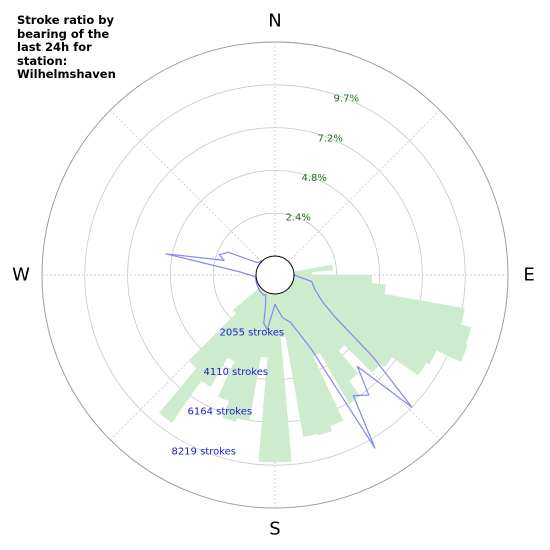  What do you see at coordinates (313, 269) in the screenshot?
I see `ratio-bar` at bounding box center [313, 269].